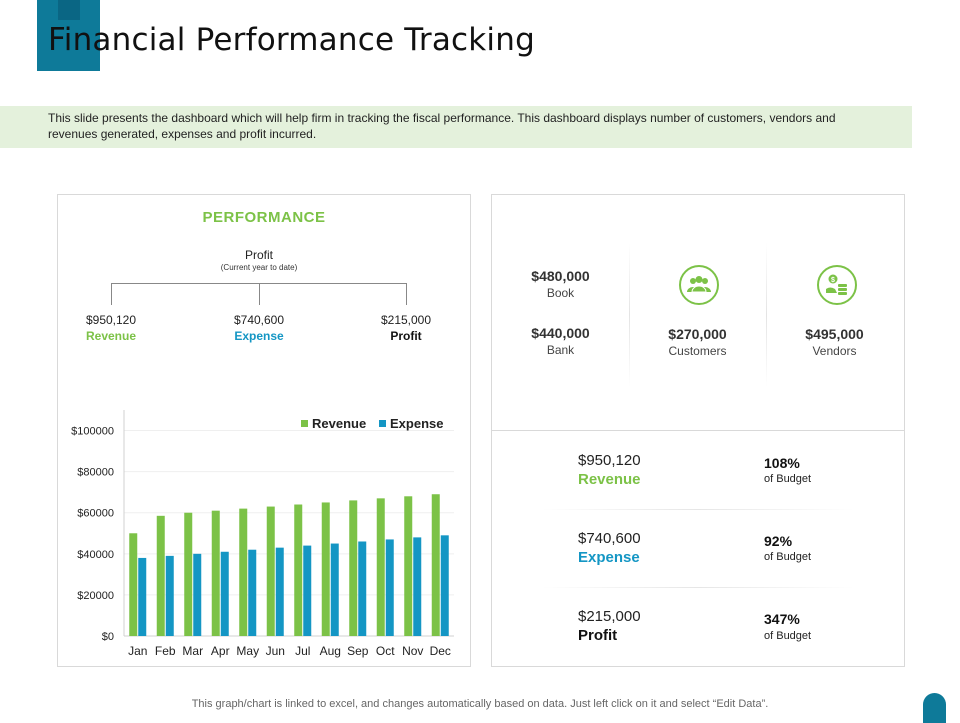 This screenshot has width=960, height=723. What do you see at coordinates (259, 294) in the screenshot?
I see `tree-connector-middle` at bounding box center [259, 294].